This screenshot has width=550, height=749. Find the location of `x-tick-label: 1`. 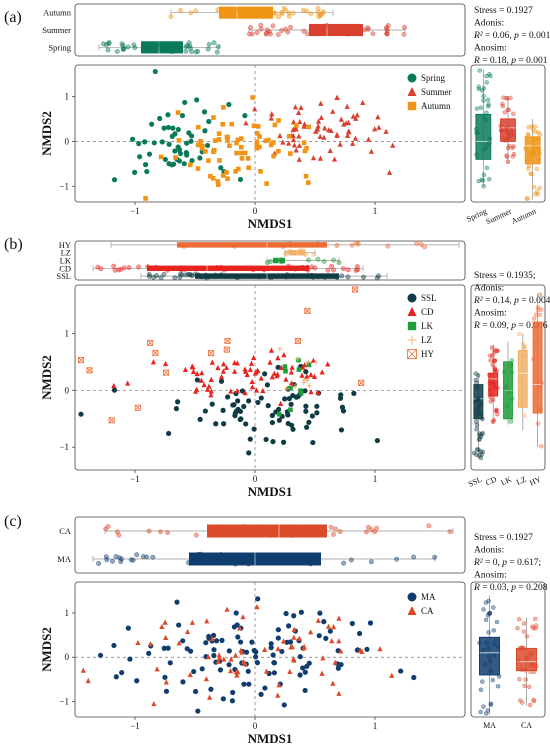

x-tick-label: 1 is located at coordinates (375, 211).